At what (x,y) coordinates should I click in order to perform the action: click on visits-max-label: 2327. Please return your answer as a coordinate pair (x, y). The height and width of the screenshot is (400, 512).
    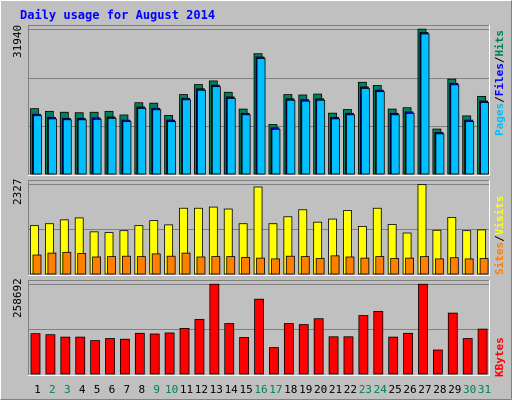
    Looking at the image, I should click on (17, 192).